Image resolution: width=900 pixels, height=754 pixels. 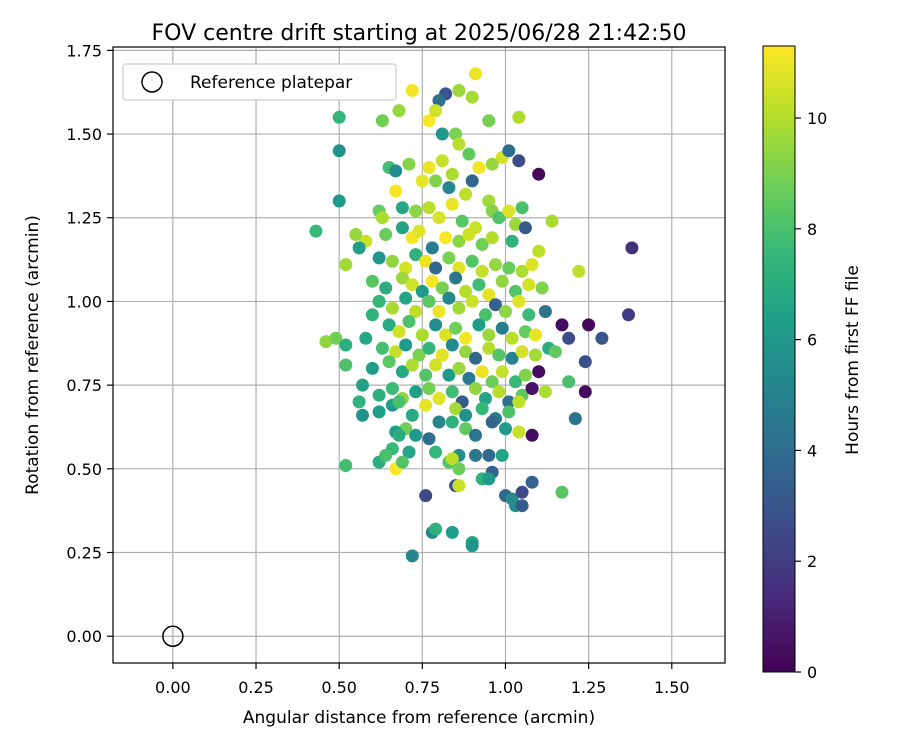 What do you see at coordinates (423, 687) in the screenshot?
I see `x-tick-label: 0.75` at bounding box center [423, 687].